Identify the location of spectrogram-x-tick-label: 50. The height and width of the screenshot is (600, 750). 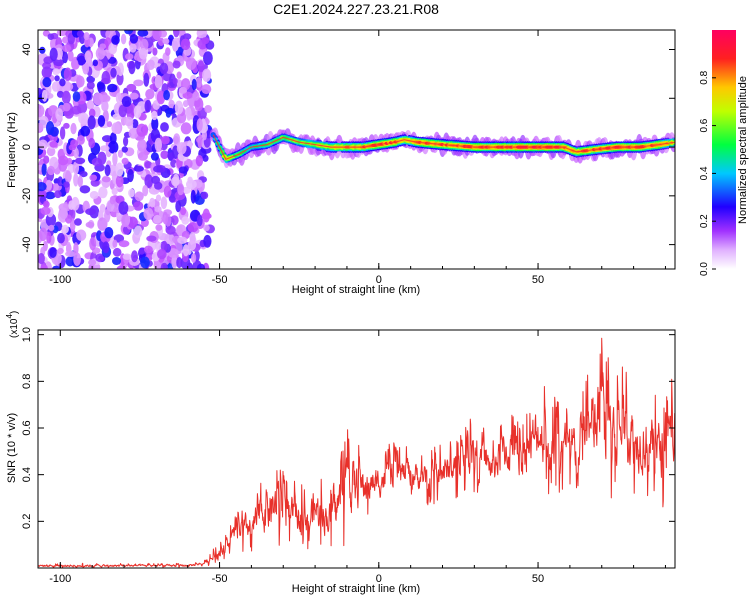
(538, 280).